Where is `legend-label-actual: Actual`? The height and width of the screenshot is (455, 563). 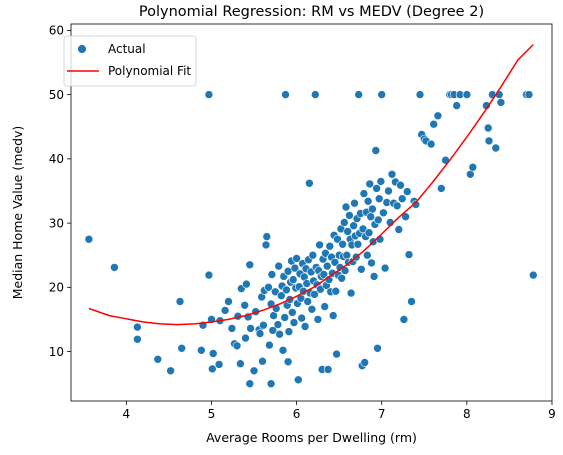
legend-label-actual: Actual is located at coordinates (127, 49).